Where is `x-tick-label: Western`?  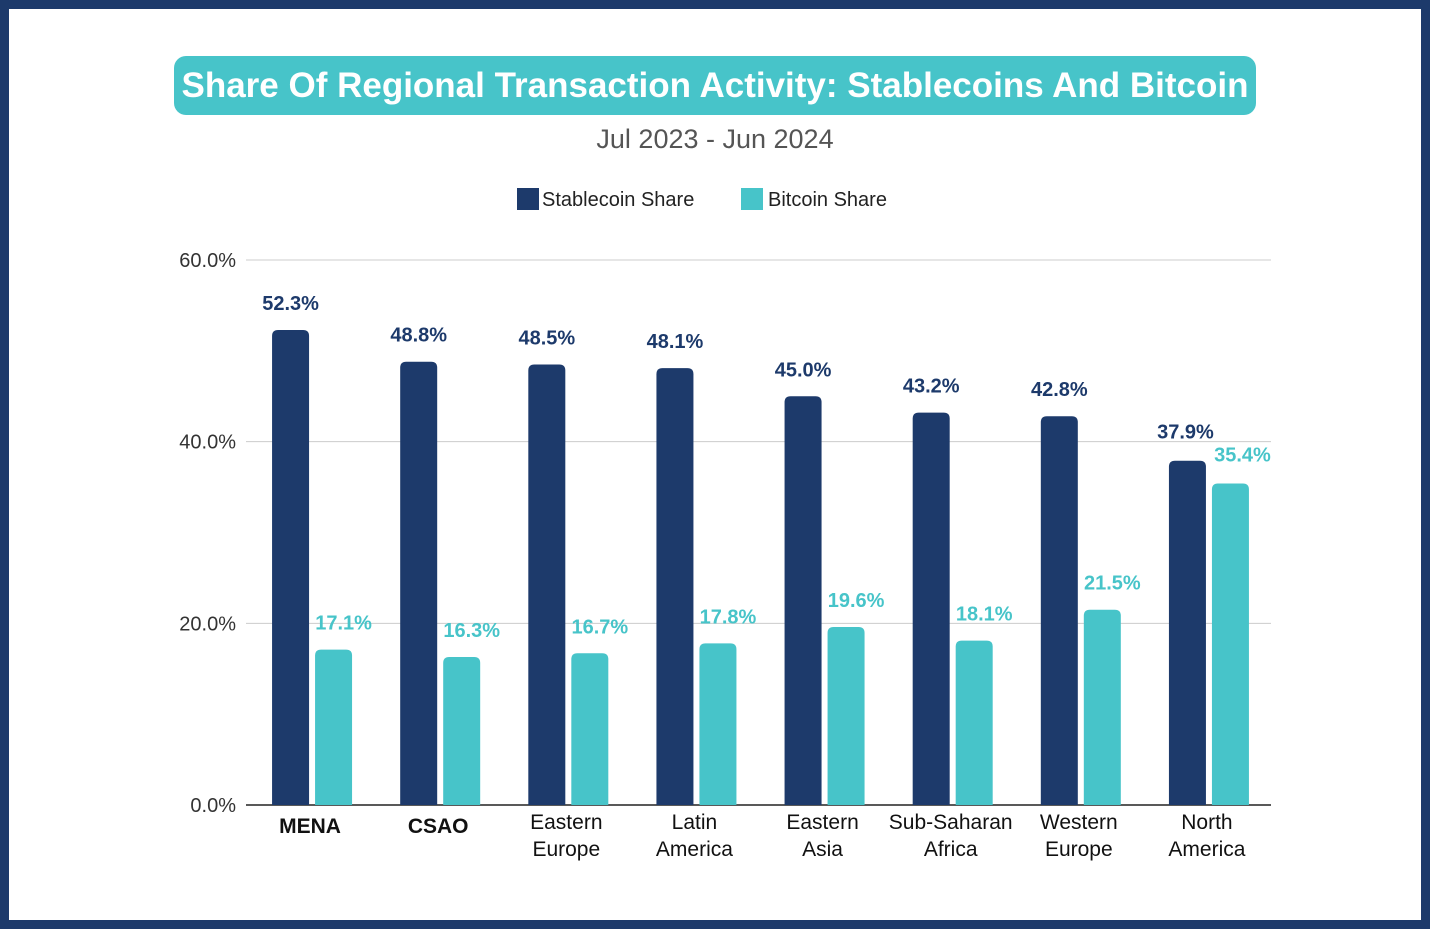 x-tick-label: Western is located at coordinates (1079, 822).